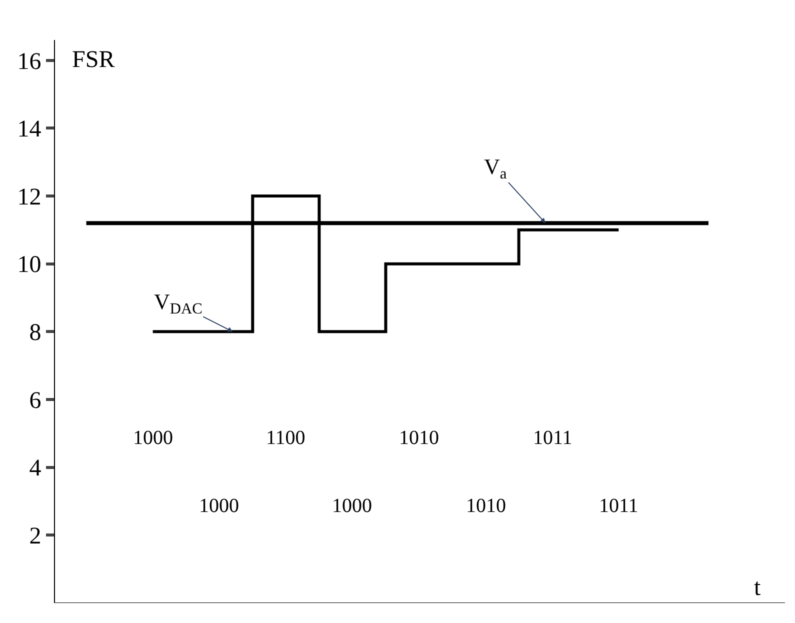 The image size is (795, 623). What do you see at coordinates (495, 168) in the screenshot?
I see `ref-line-label: V$_{a}$` at bounding box center [495, 168].